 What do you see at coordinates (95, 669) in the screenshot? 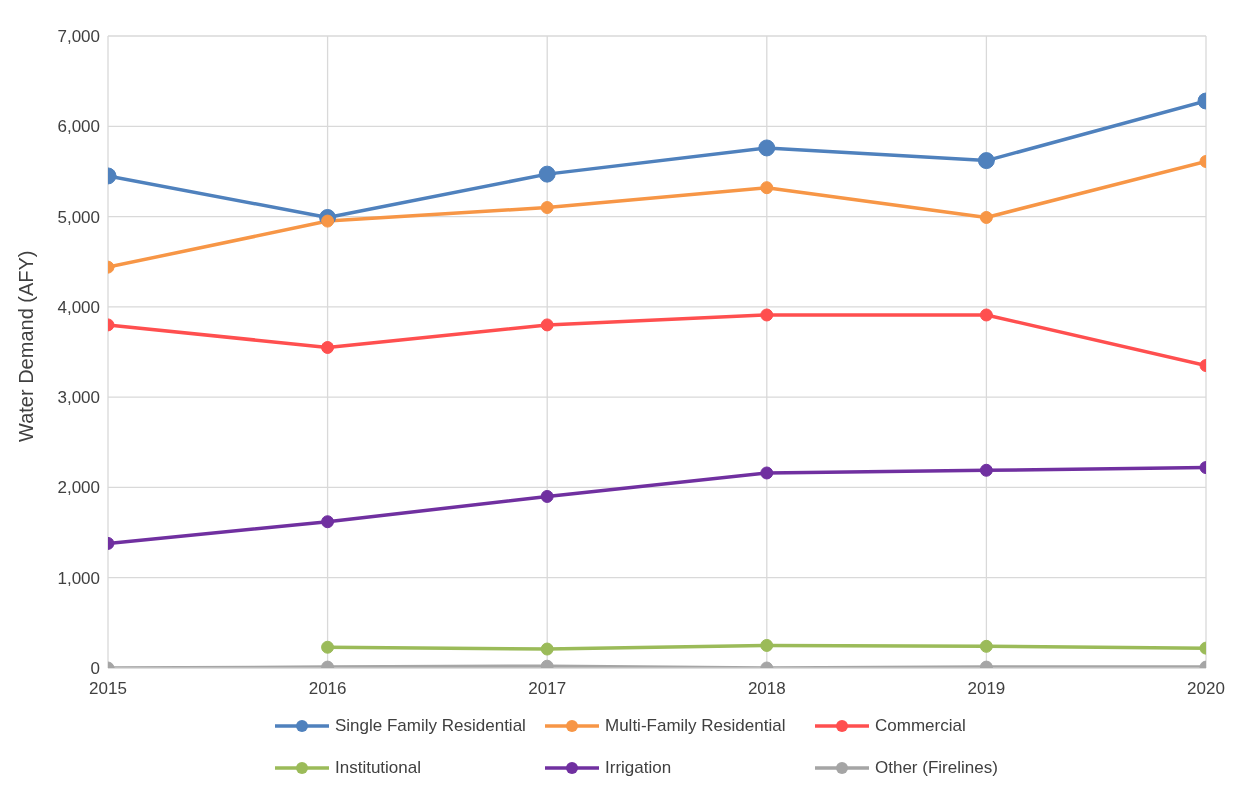
I see `y-tick-label: 0` at bounding box center [95, 669].